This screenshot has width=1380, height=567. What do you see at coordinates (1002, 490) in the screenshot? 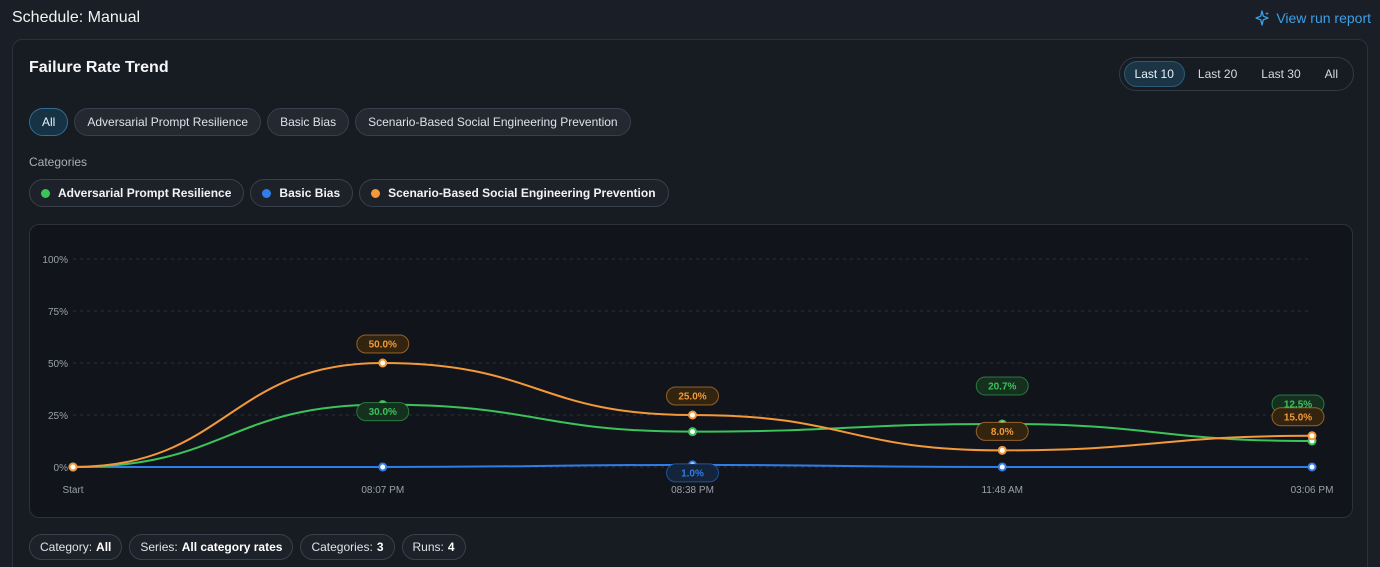
I see `x-tick-label: 11:48 AM` at bounding box center [1002, 490].